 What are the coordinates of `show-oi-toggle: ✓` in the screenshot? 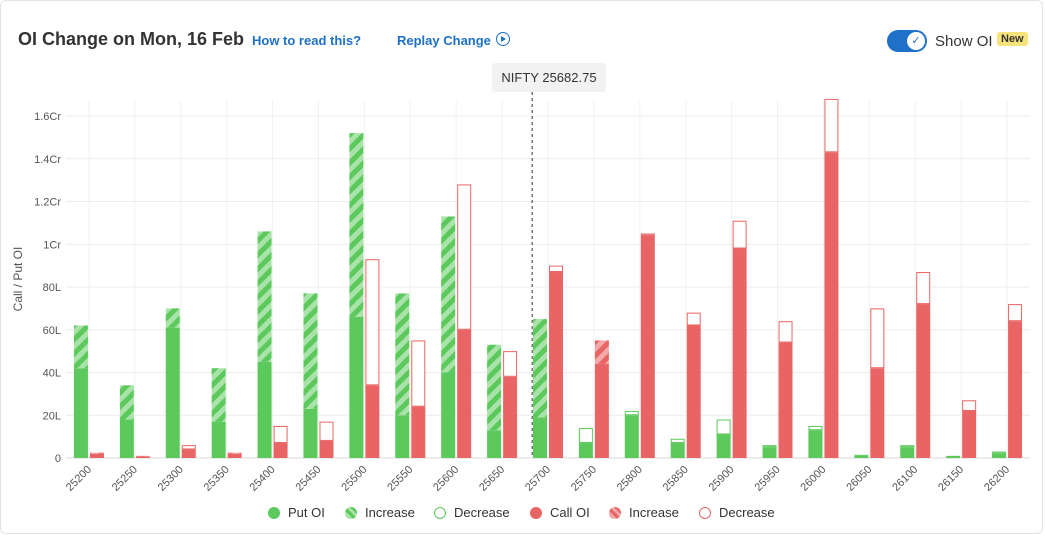 It's located at (907, 41).